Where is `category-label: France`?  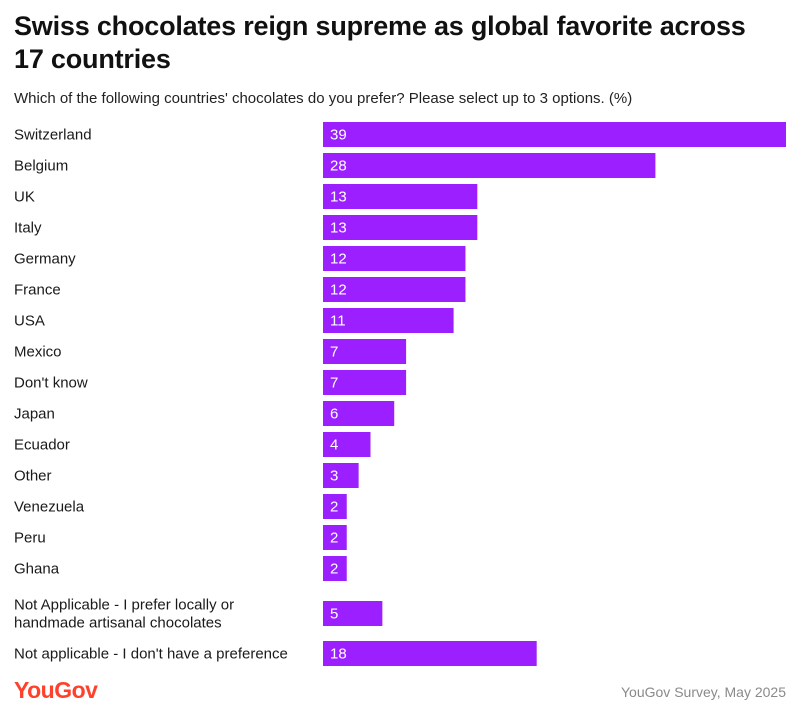 category-label: France is located at coordinates (37, 290).